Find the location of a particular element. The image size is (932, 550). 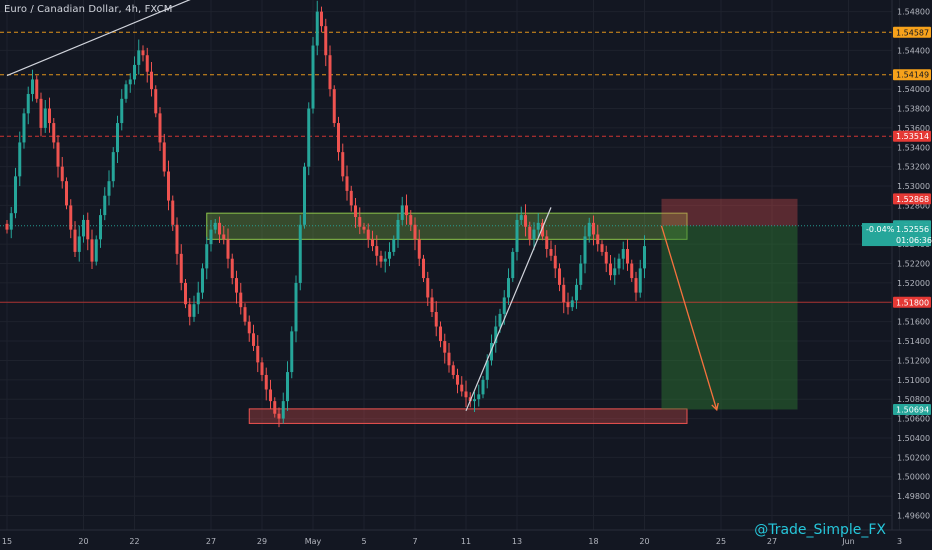

red-level-tag is located at coordinates (912, 302).